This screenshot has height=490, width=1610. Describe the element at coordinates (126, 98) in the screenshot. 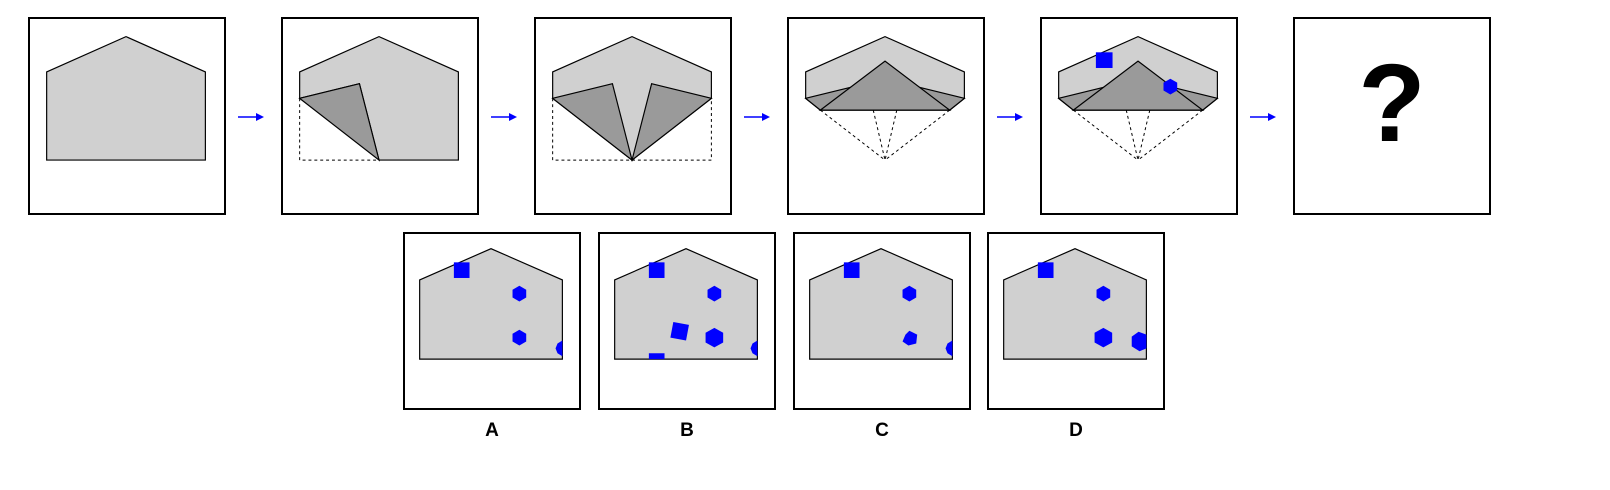

I see `unfolded-paper` at that location.